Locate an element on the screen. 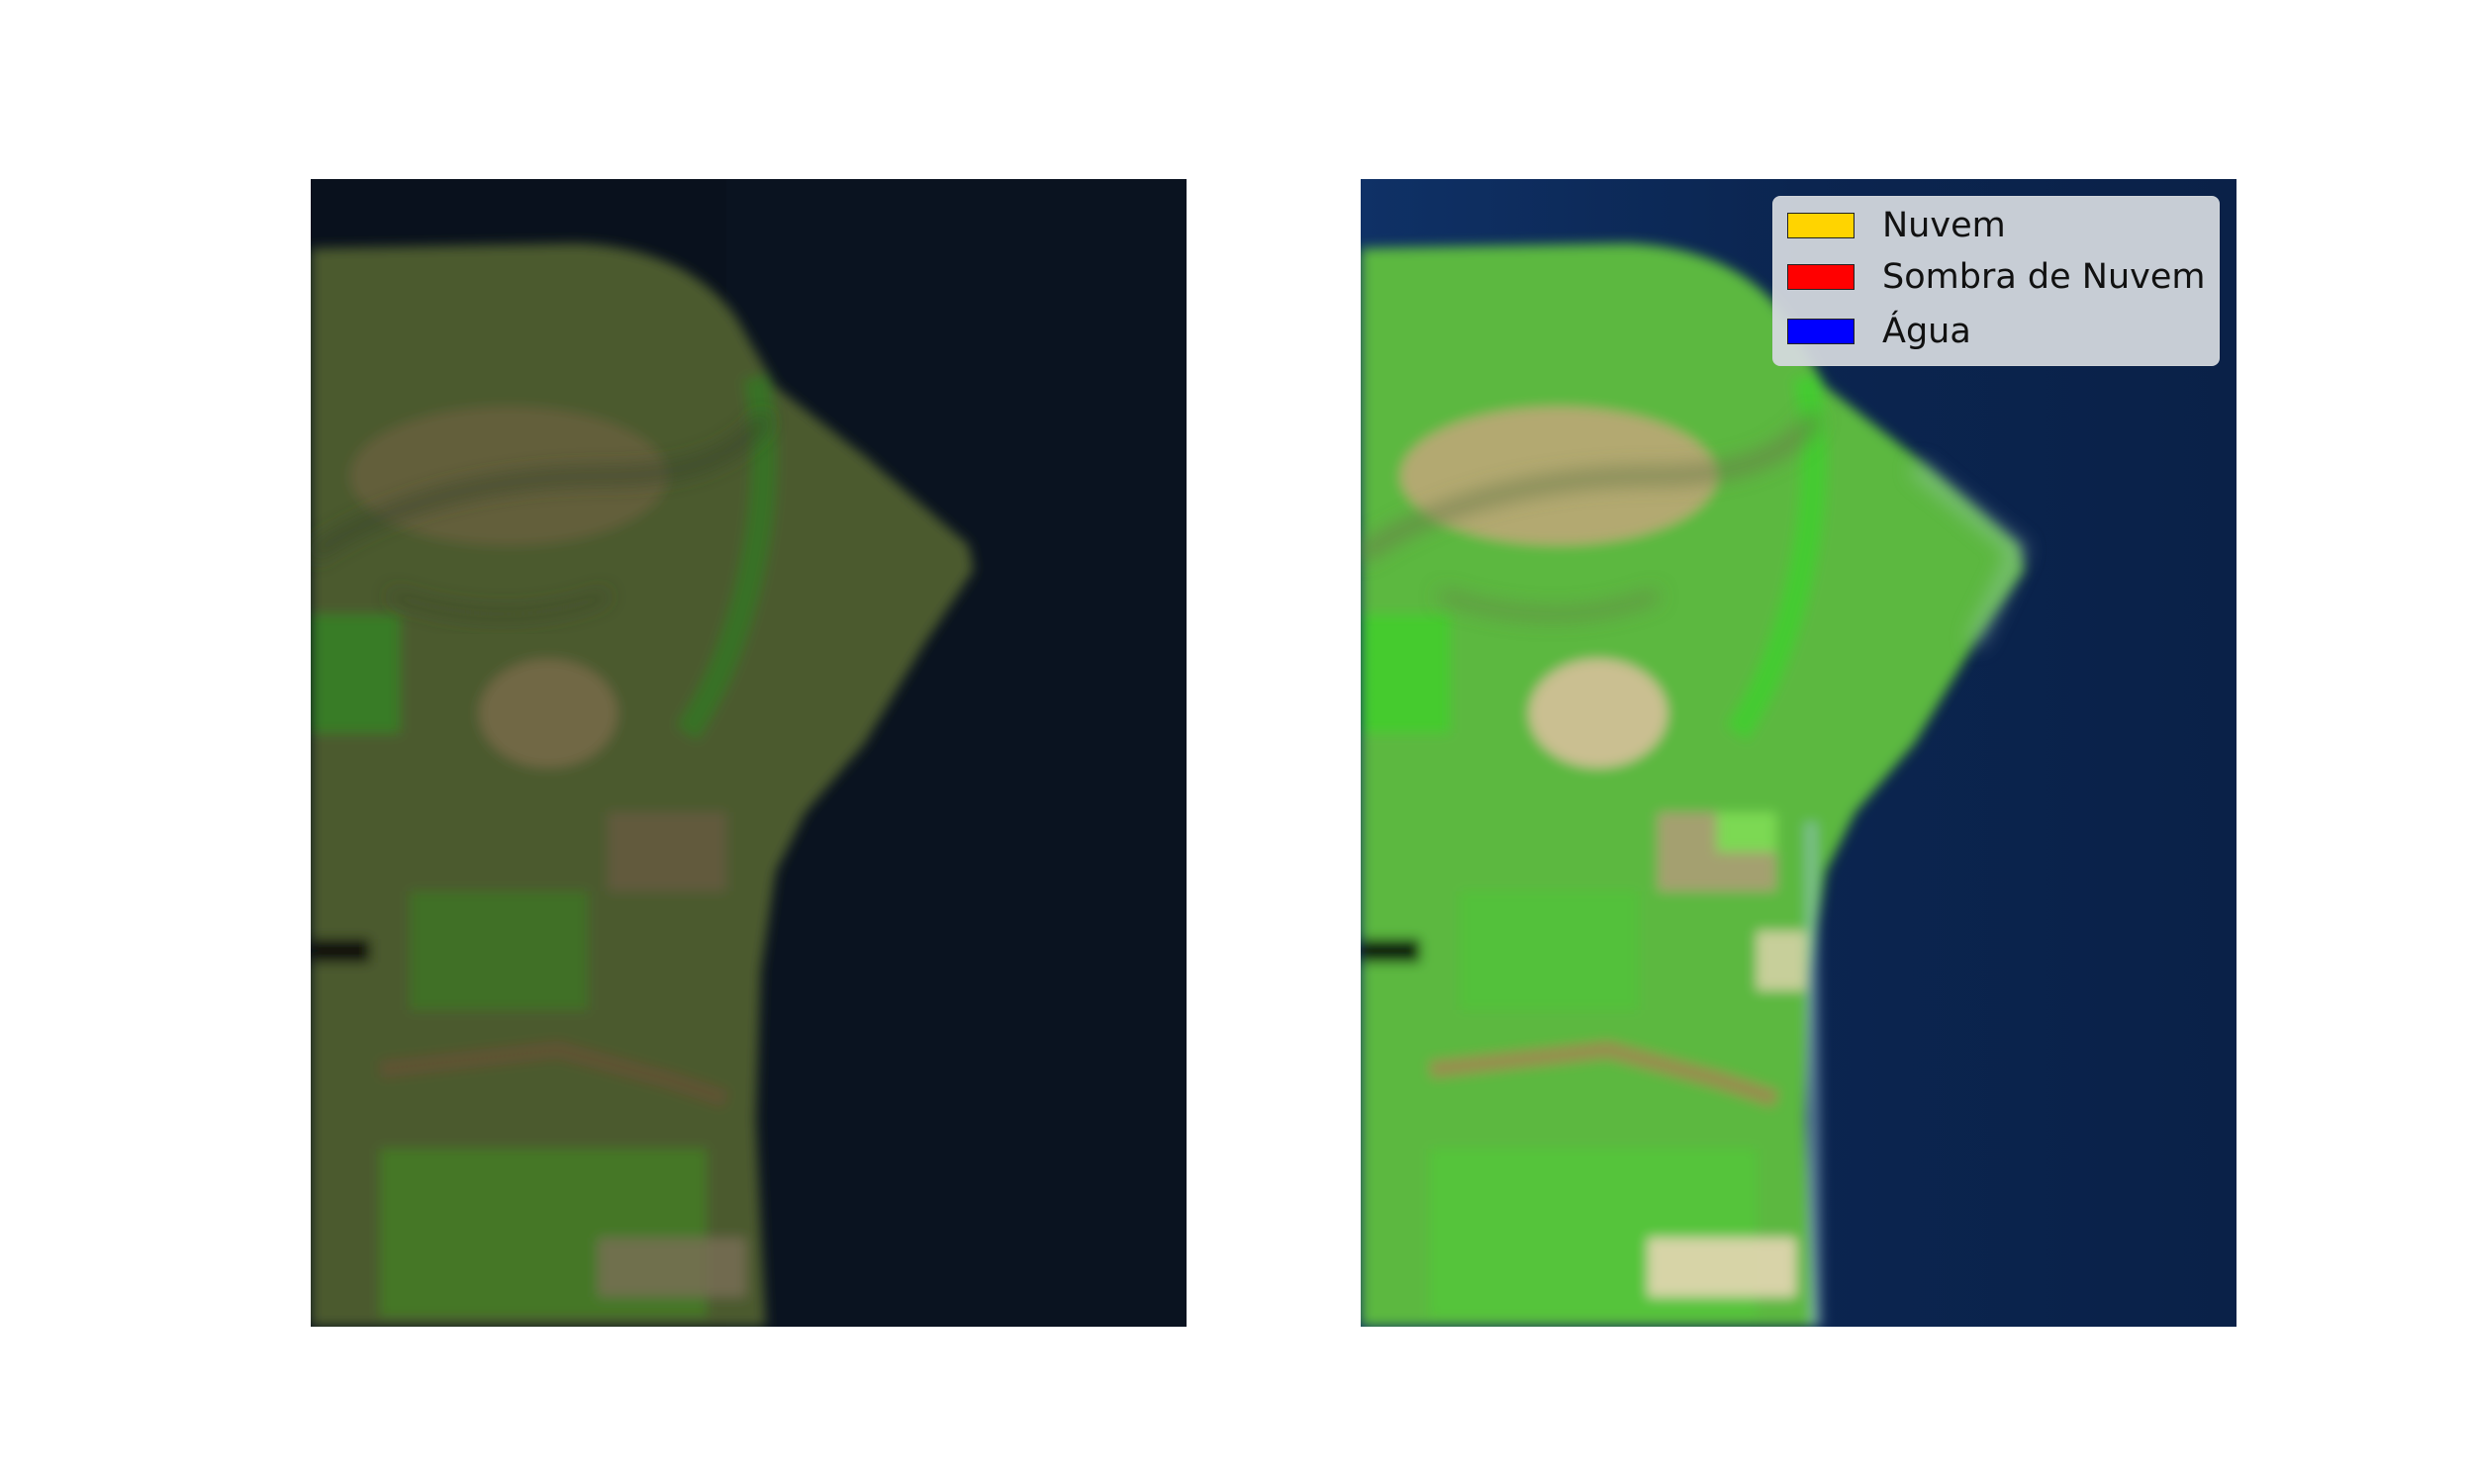 The image size is (2474, 1484). swatch-agua is located at coordinates (1821, 331).